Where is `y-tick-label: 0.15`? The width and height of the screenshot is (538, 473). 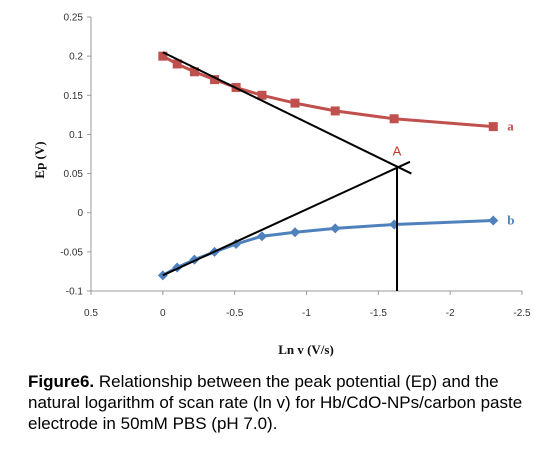 y-tick-label: 0.15 is located at coordinates (74, 96).